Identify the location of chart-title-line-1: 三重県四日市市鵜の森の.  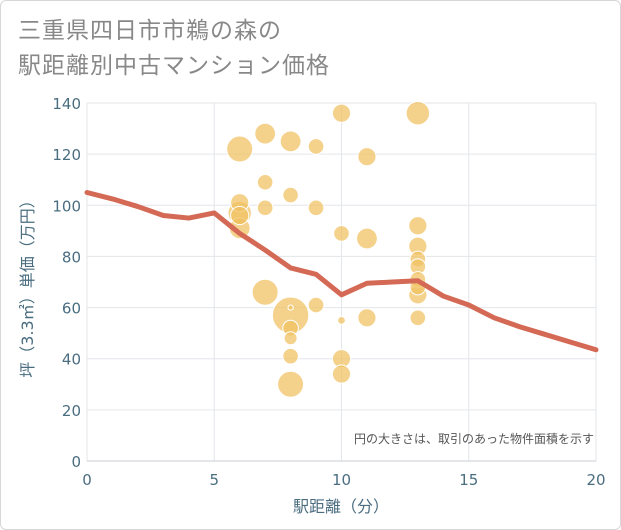
(150, 31).